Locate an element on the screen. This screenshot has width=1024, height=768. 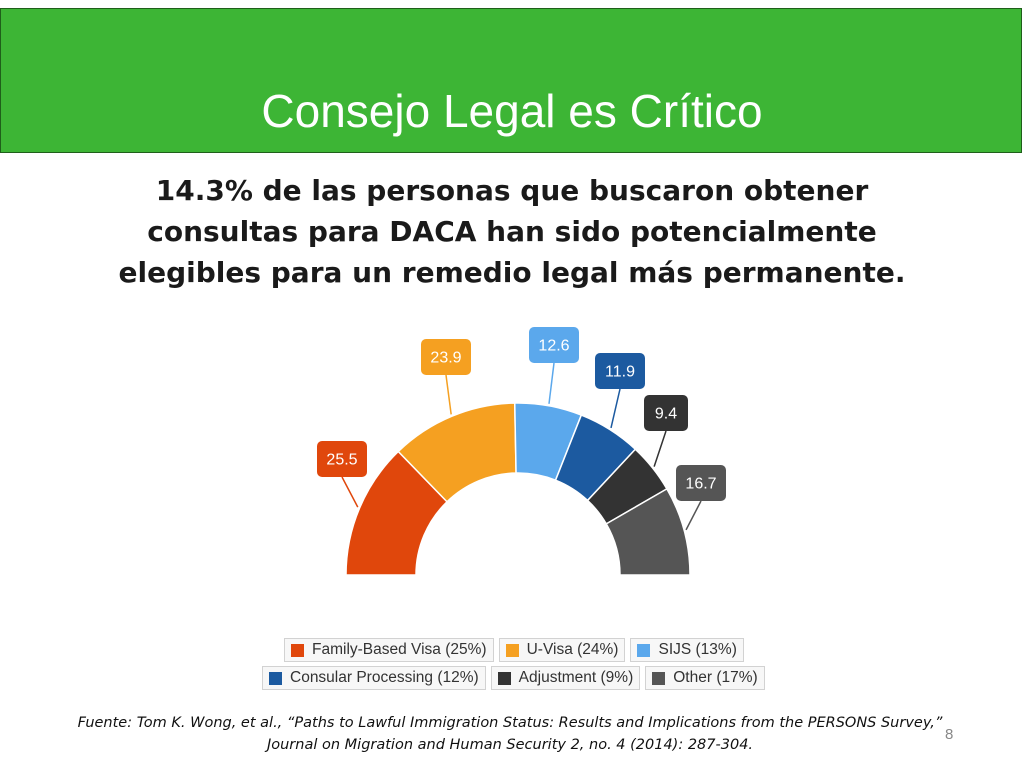
legend-label: Family-Based Visa (25%) is located at coordinates (399, 649).